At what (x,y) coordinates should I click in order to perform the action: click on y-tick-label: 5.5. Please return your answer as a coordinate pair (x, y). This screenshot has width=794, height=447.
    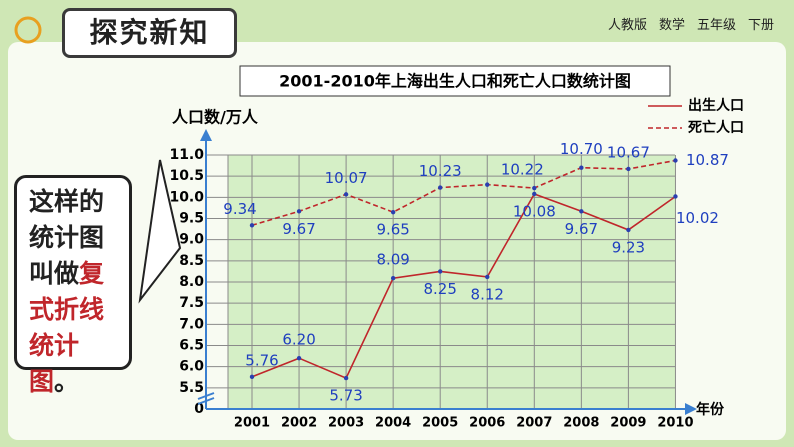
    Looking at the image, I should click on (191, 388).